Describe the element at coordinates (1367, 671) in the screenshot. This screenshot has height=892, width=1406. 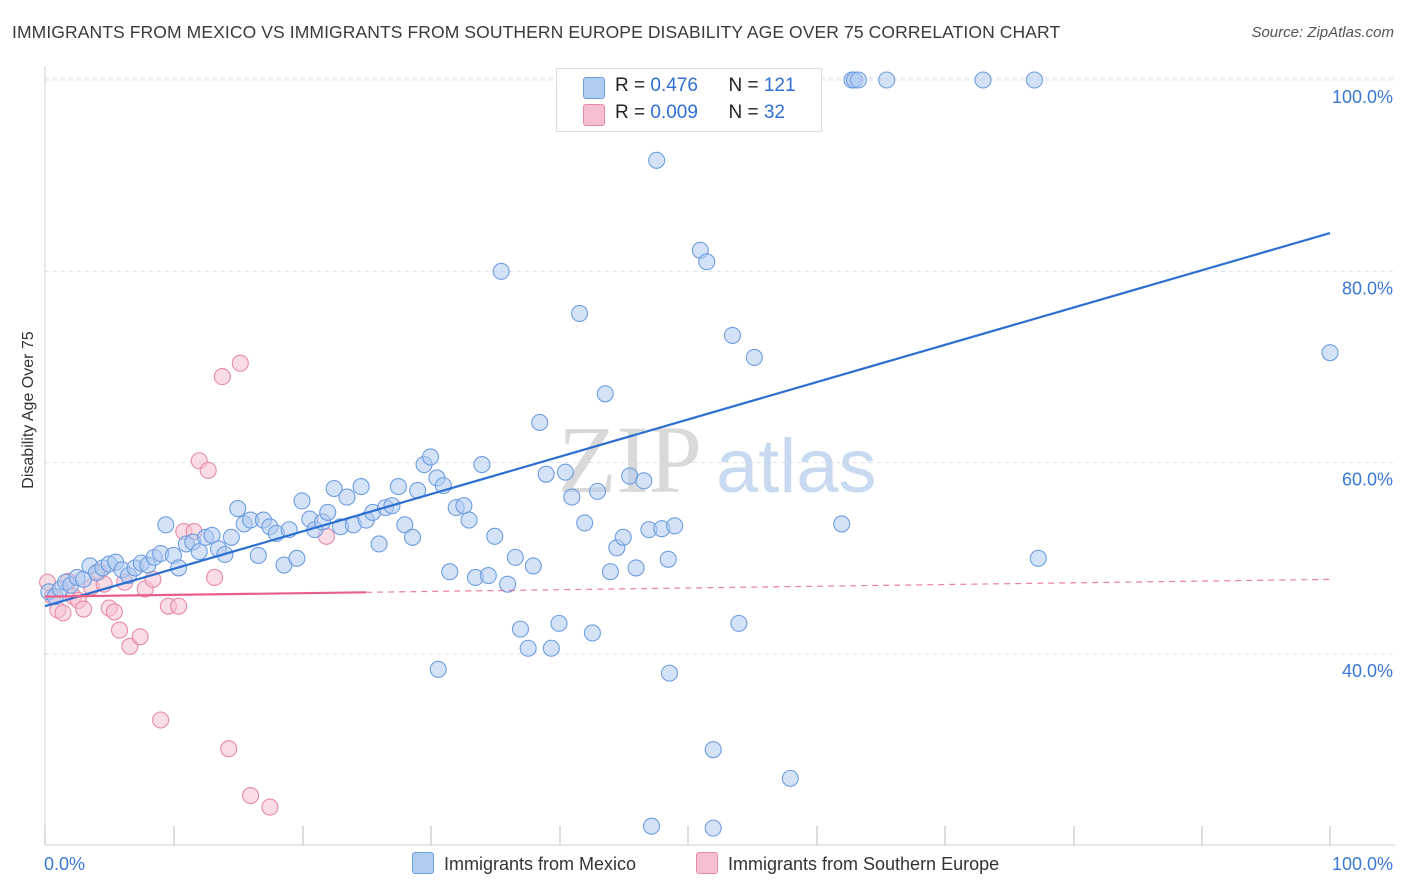
I see `y-tick-label-40: 40.0%` at that location.